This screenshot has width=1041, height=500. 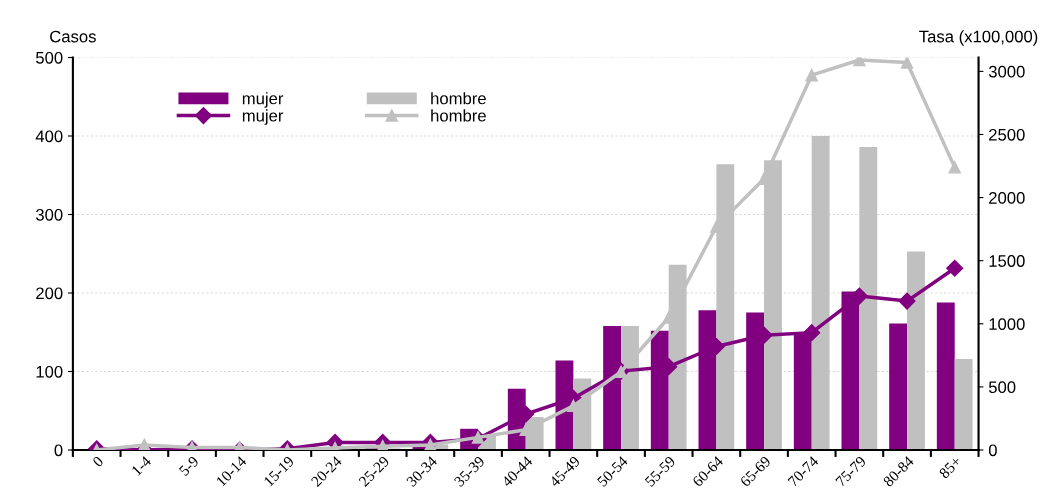 What do you see at coordinates (1007, 197) in the screenshot?
I see `y2-tick-label: 2000` at bounding box center [1007, 197].